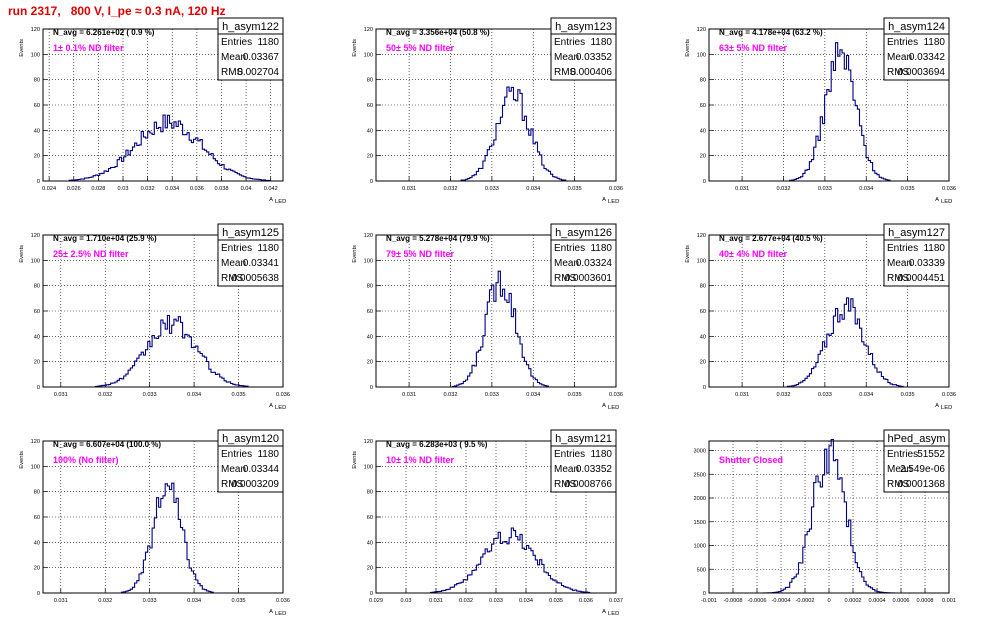 The width and height of the screenshot is (996, 622). I want to click on y-tick-label: 2000, so click(700, 499).